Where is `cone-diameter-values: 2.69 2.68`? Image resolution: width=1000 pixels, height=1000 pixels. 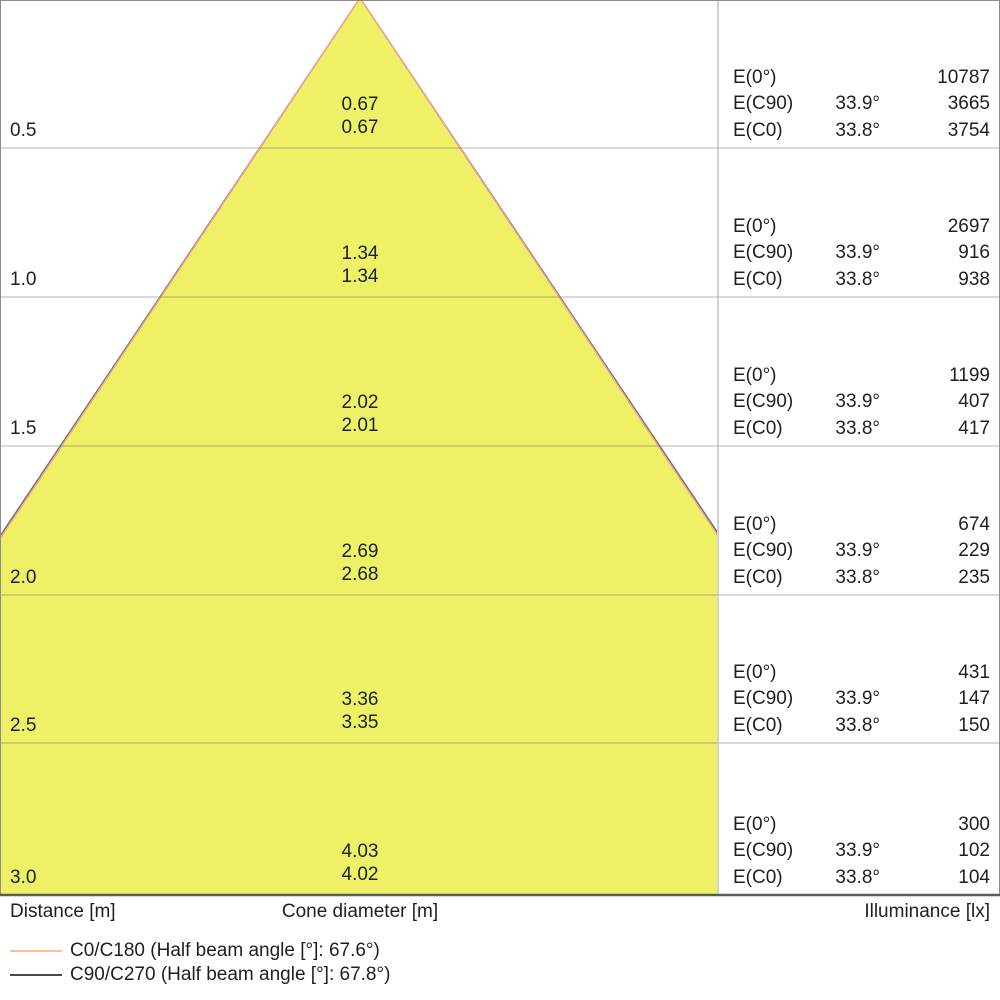 cone-diameter-values: 2.69 2.68 is located at coordinates (360, 563).